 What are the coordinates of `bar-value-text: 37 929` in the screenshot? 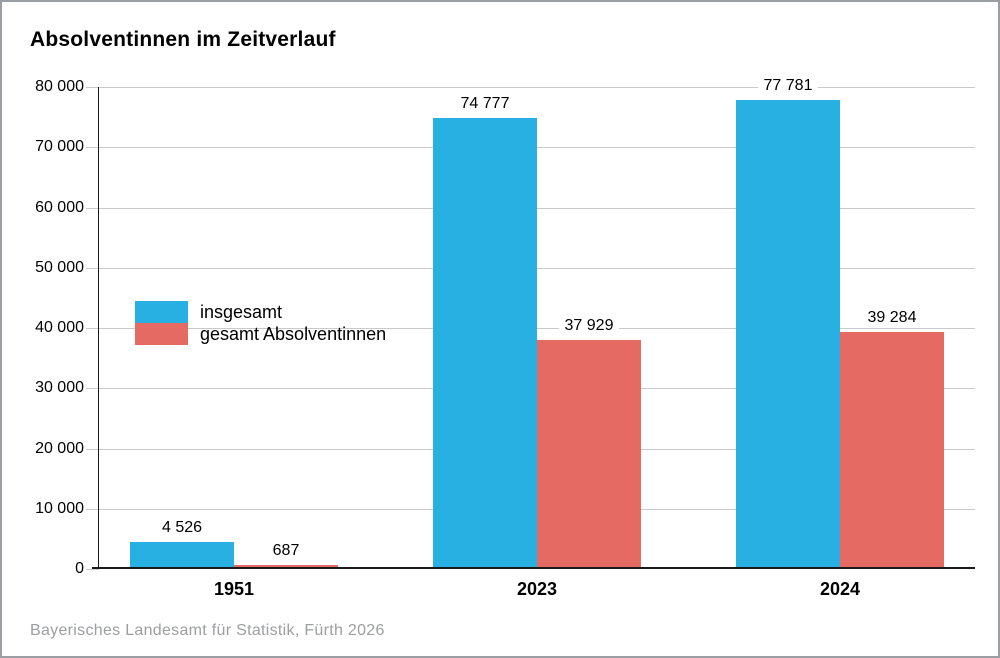 It's located at (589, 326).